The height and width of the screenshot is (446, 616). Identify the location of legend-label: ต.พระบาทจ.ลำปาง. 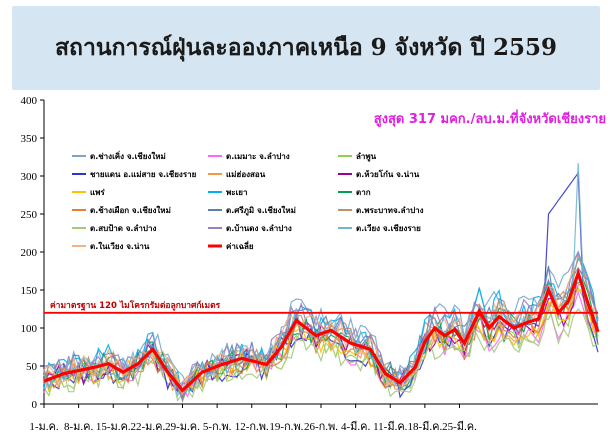
(390, 210).